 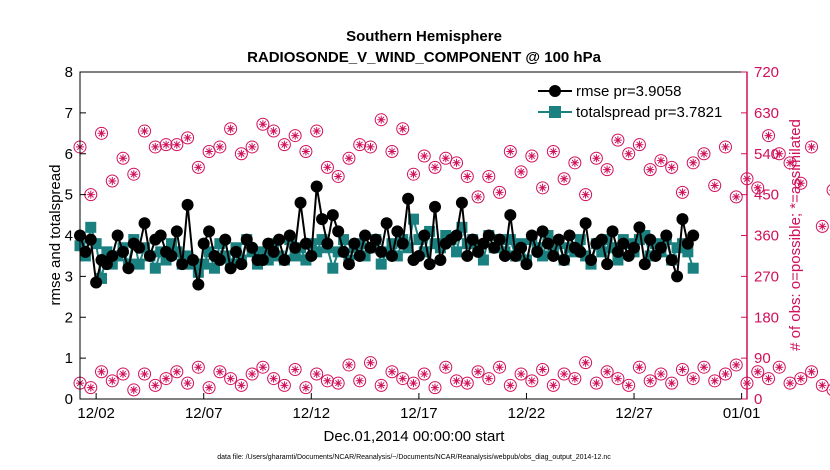 What do you see at coordinates (69, 236) in the screenshot?
I see `left-tick-label: 4` at bounding box center [69, 236].